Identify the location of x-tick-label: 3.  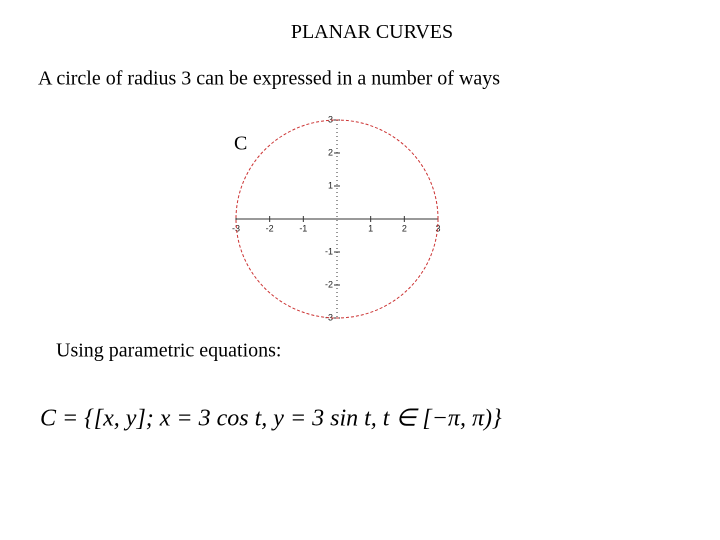
(437, 228).